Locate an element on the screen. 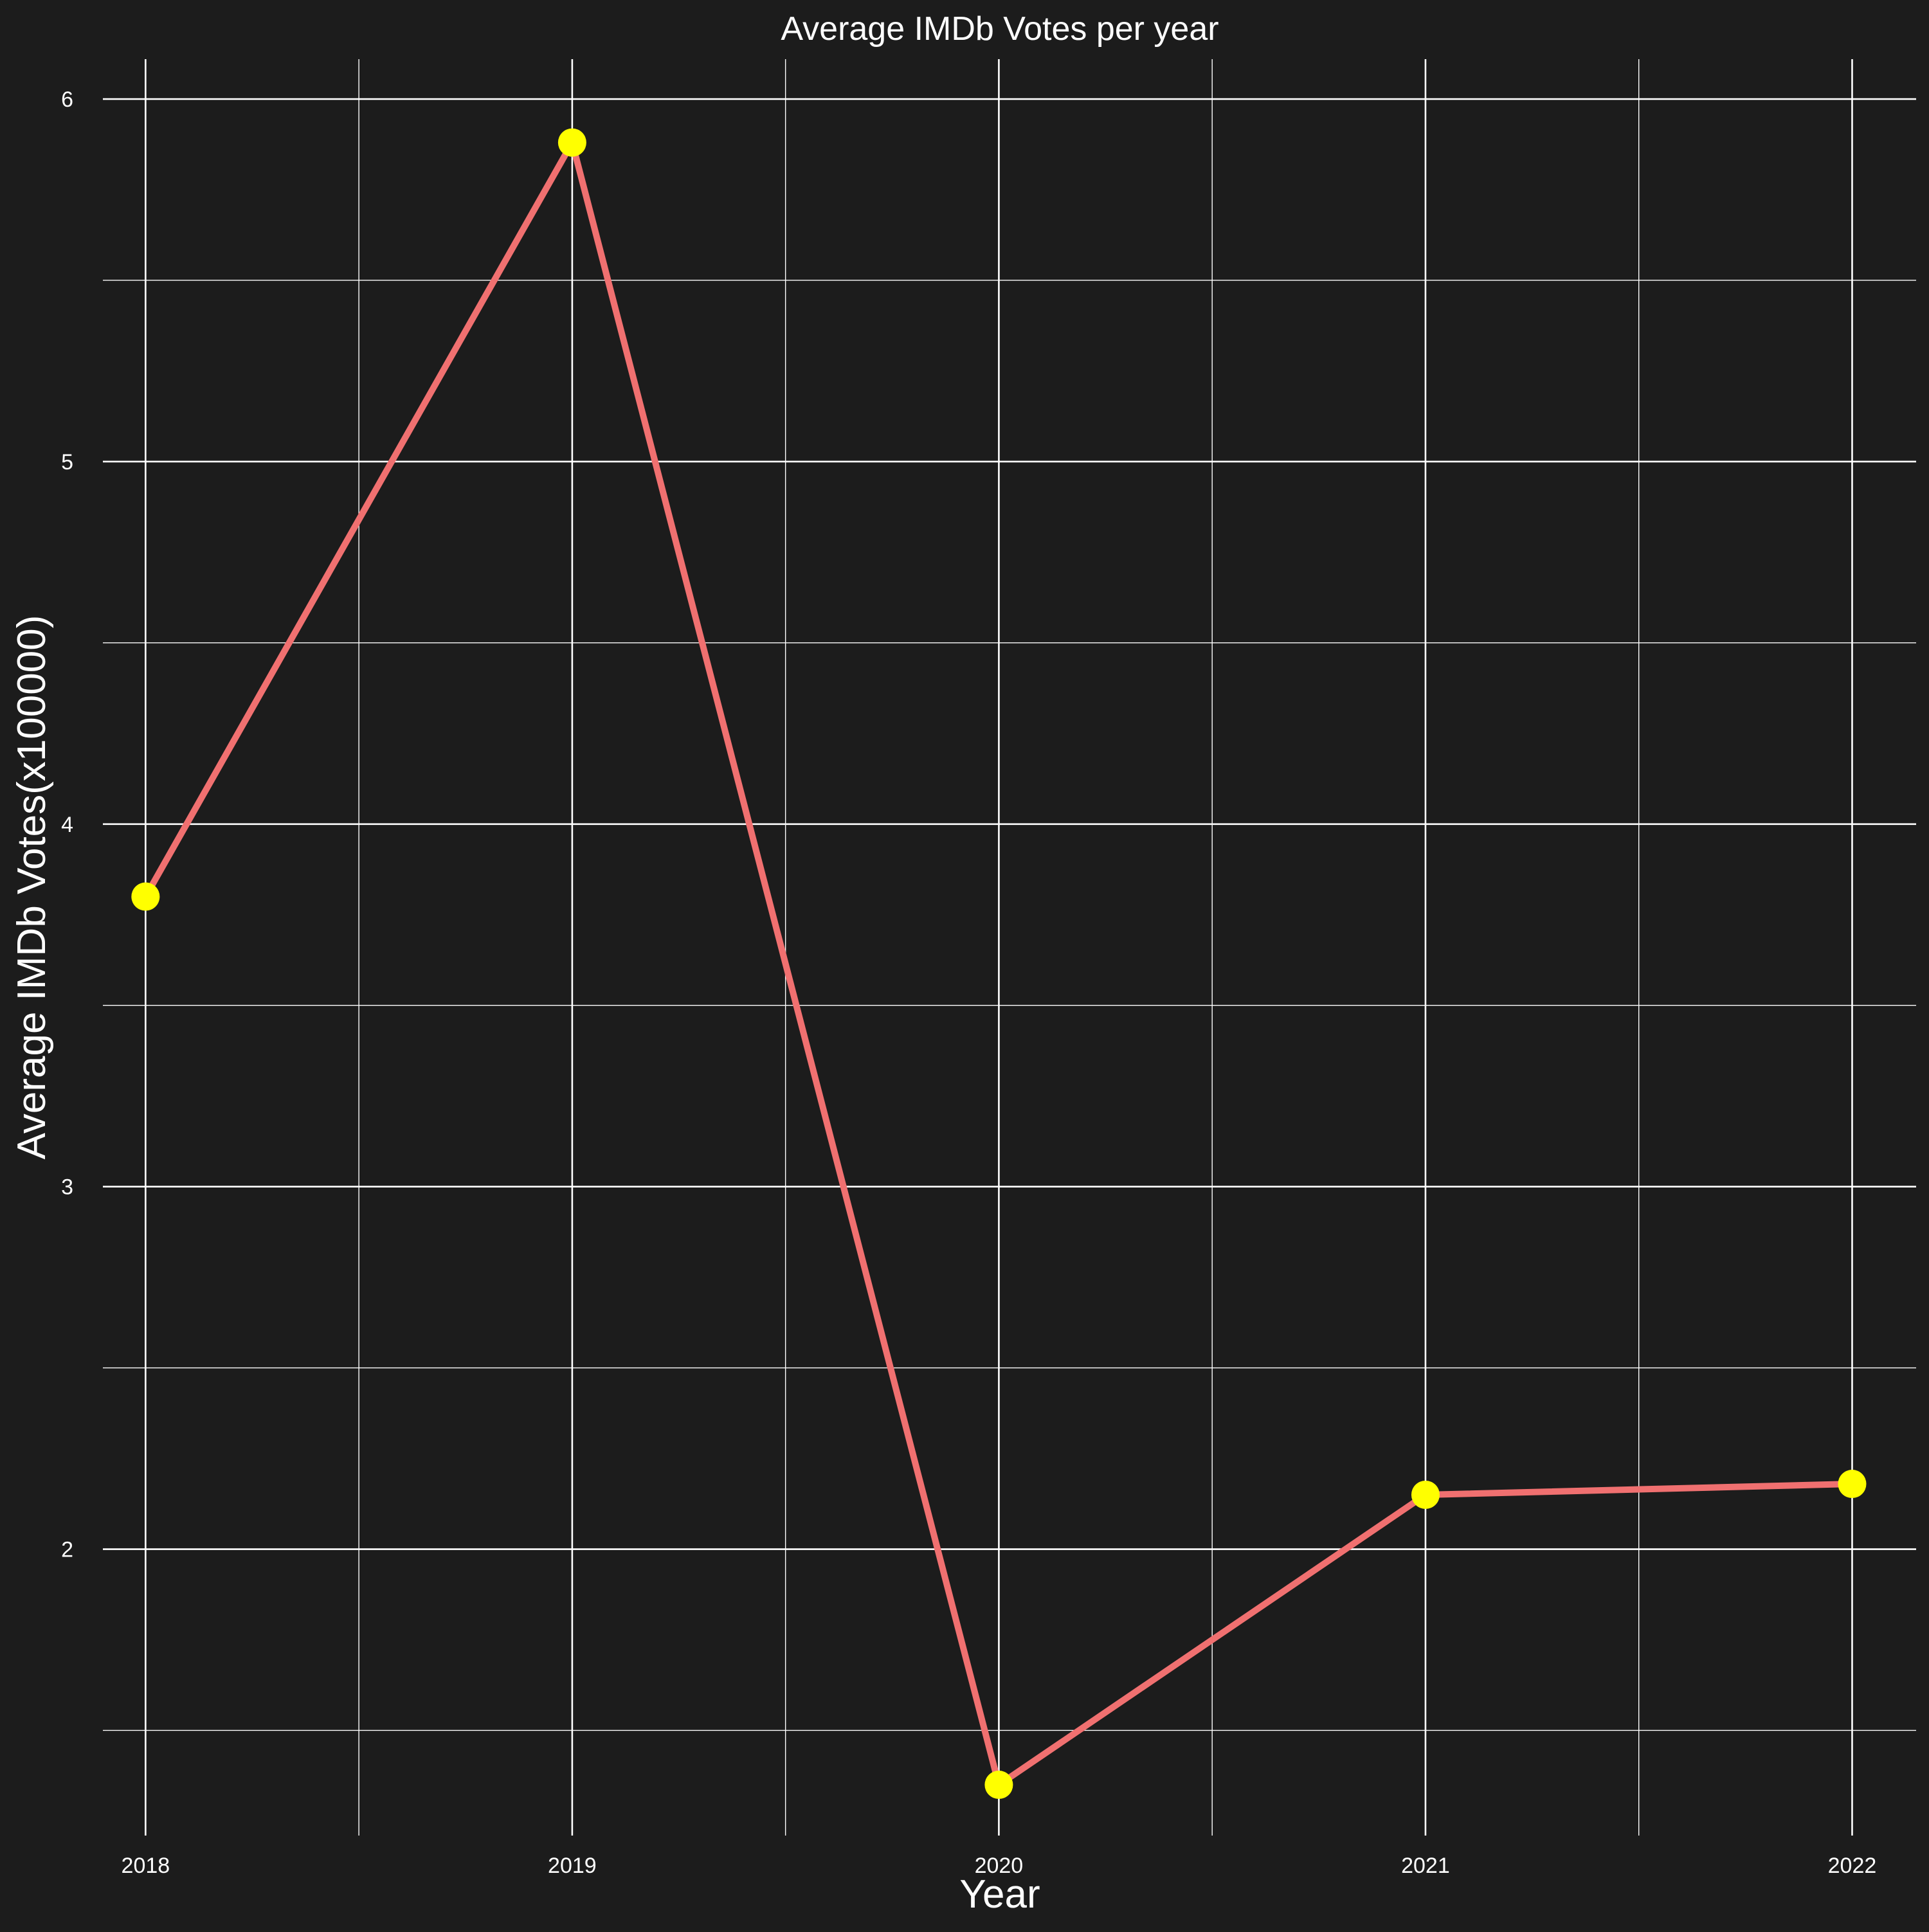 This screenshot has width=1929, height=1932. x-tick-label: 2019 is located at coordinates (572, 1866).